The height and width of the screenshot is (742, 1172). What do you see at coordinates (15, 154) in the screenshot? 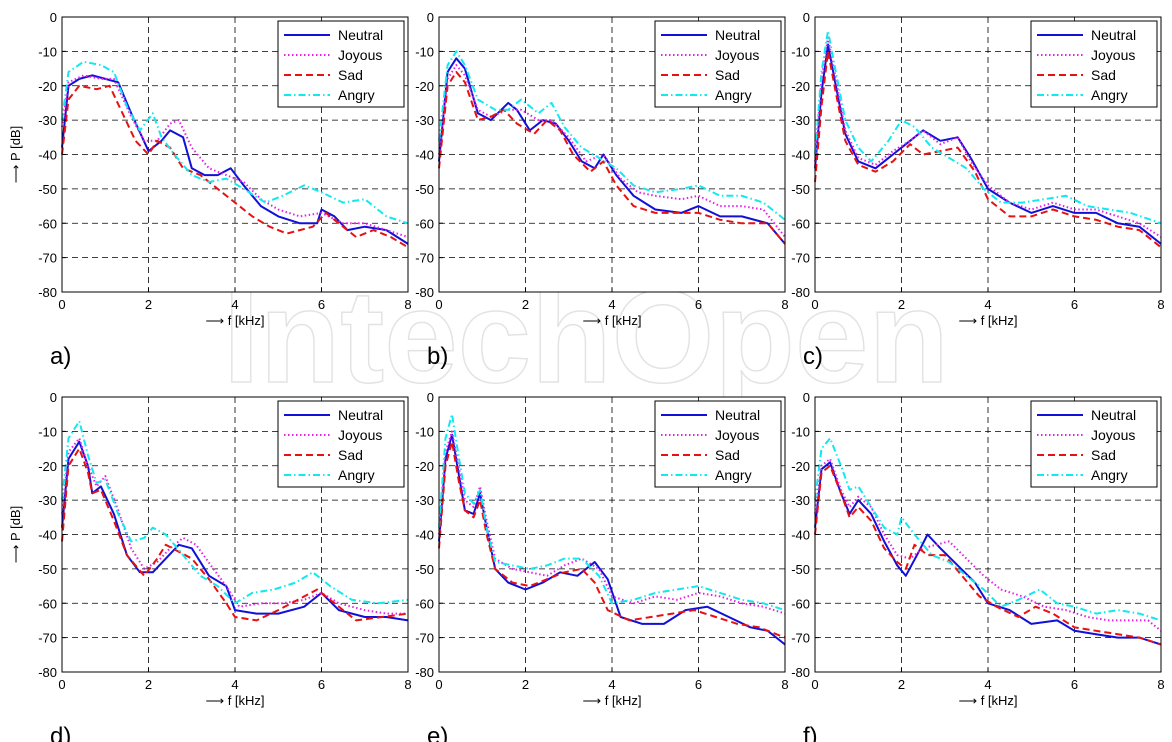
I see `y-axis-label: ⟶ P [dB]` at bounding box center [15, 154].